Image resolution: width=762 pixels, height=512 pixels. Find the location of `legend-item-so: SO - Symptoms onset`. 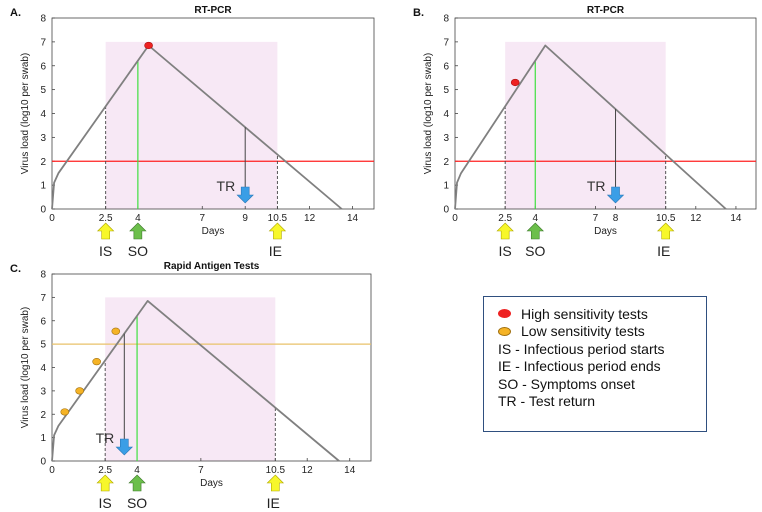

legend-item-so: SO - Symptoms onset is located at coordinates (602, 384).